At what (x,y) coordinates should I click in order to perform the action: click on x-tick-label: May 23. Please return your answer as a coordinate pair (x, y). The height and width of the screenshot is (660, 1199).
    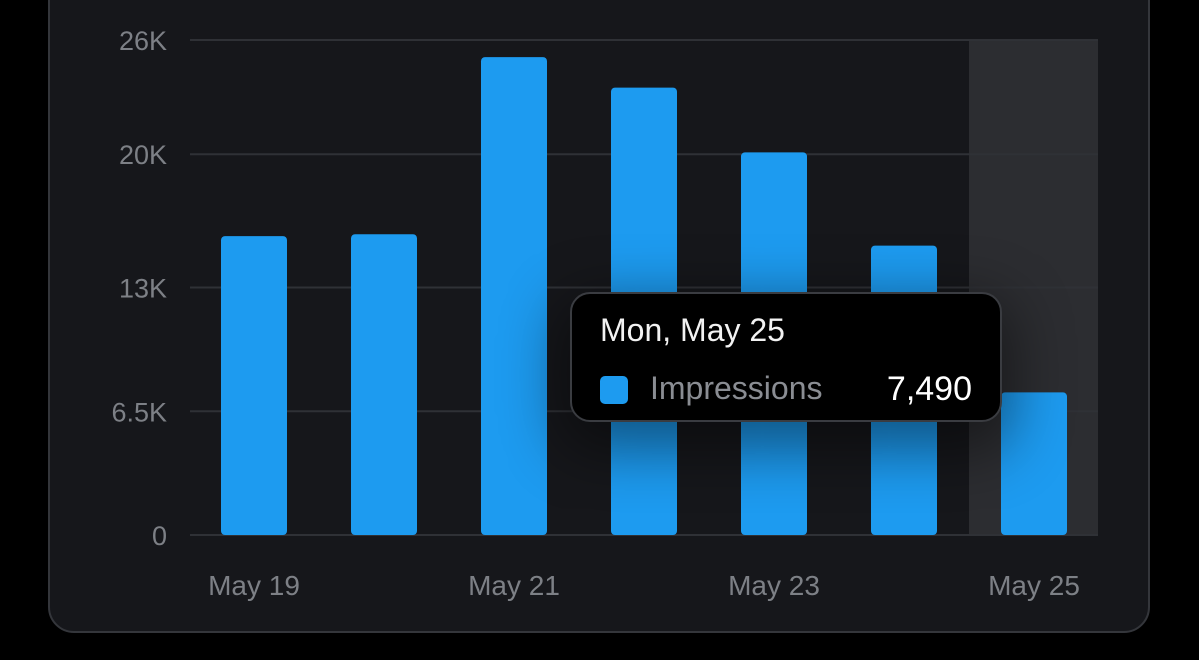
    Looking at the image, I should click on (774, 585).